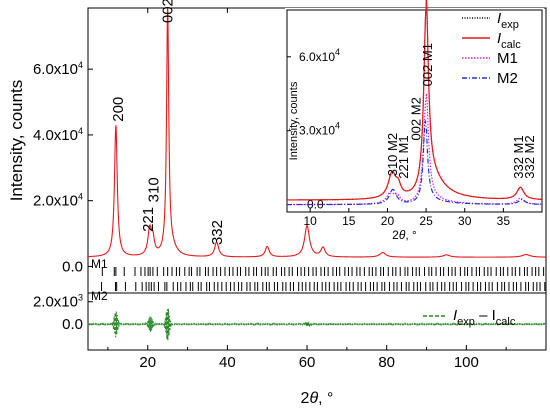  What do you see at coordinates (147, 362) in the screenshot?
I see `x-tick-label: 20` at bounding box center [147, 362].